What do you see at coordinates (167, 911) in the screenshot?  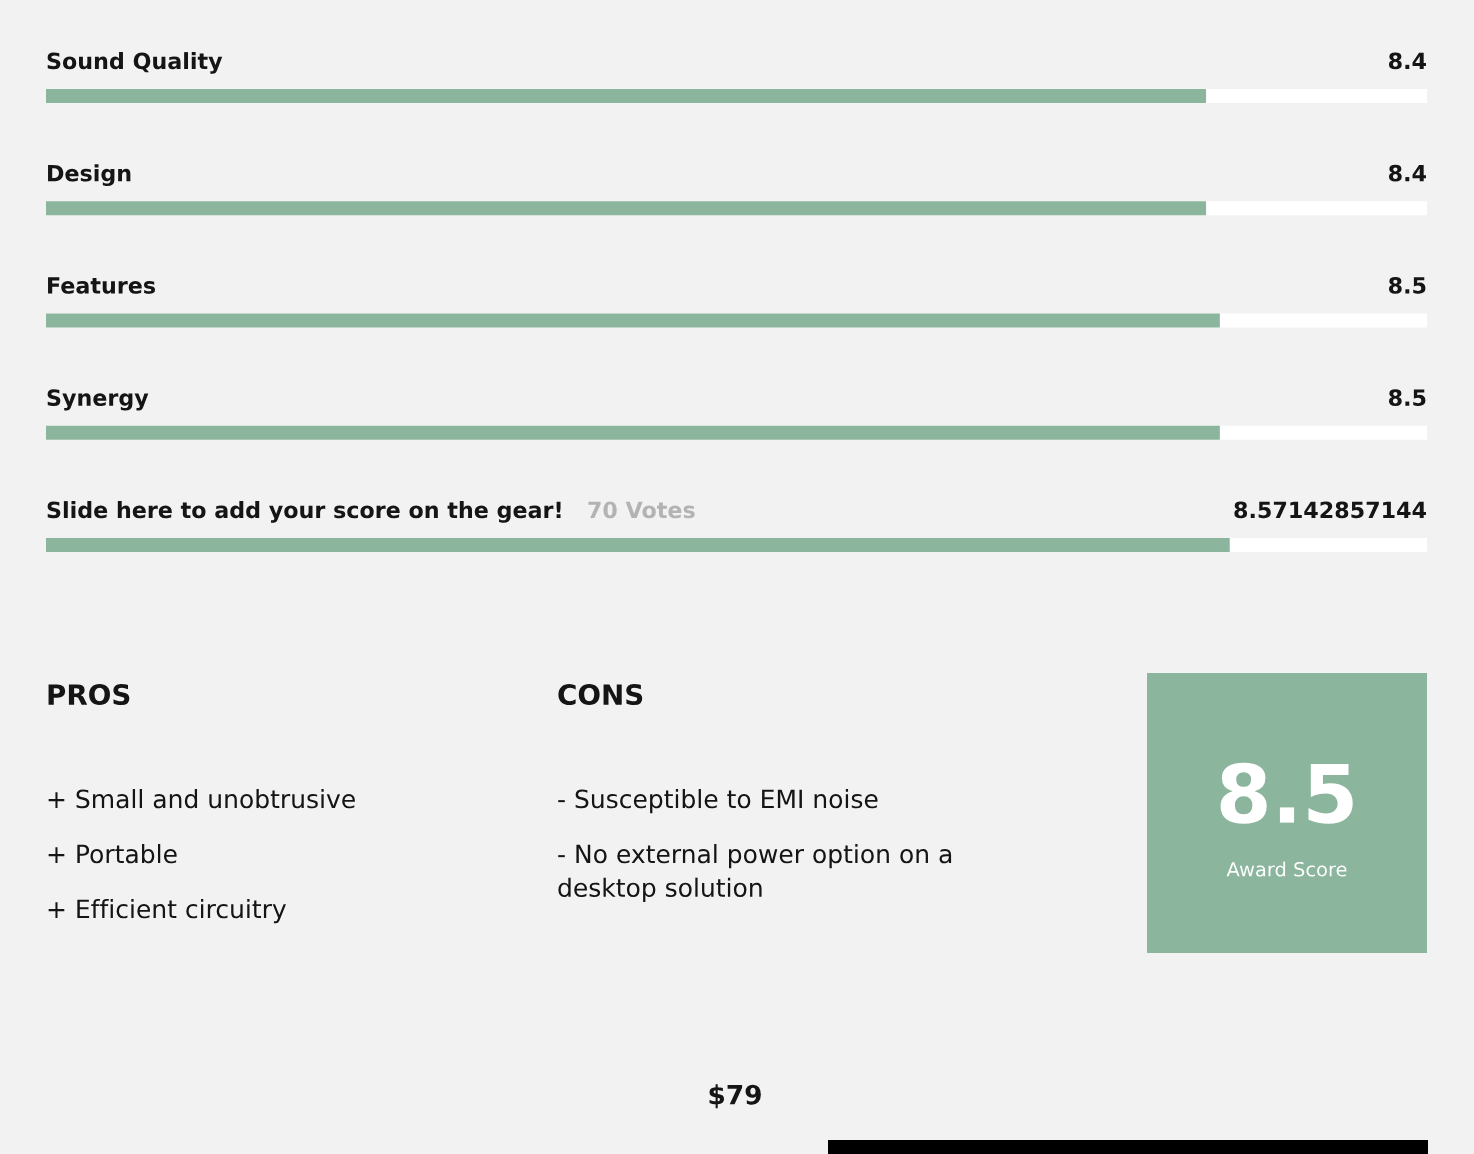 I see `text: + Efficient circuitry` at bounding box center [167, 911].